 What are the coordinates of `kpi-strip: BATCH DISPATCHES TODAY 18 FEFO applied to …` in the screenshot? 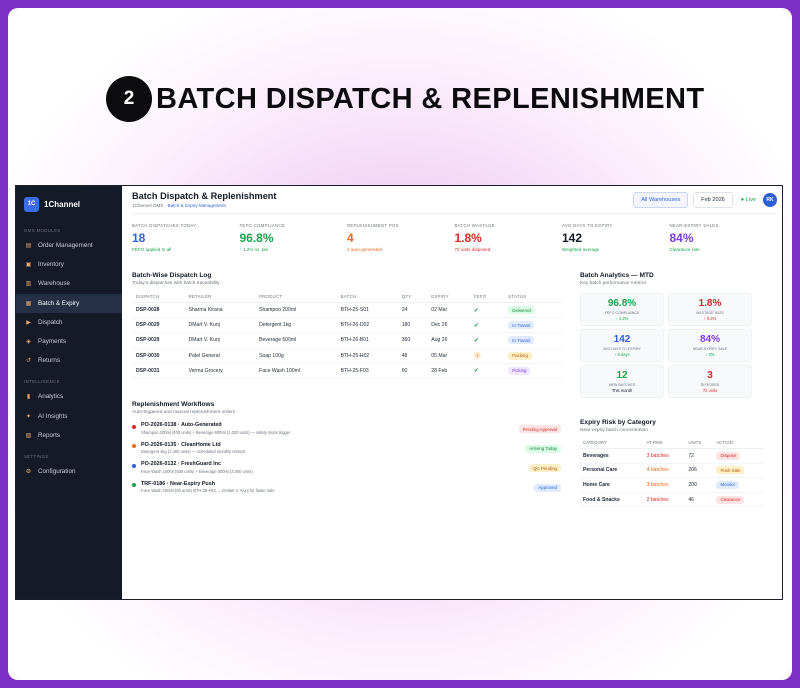 It's located at (454, 237).